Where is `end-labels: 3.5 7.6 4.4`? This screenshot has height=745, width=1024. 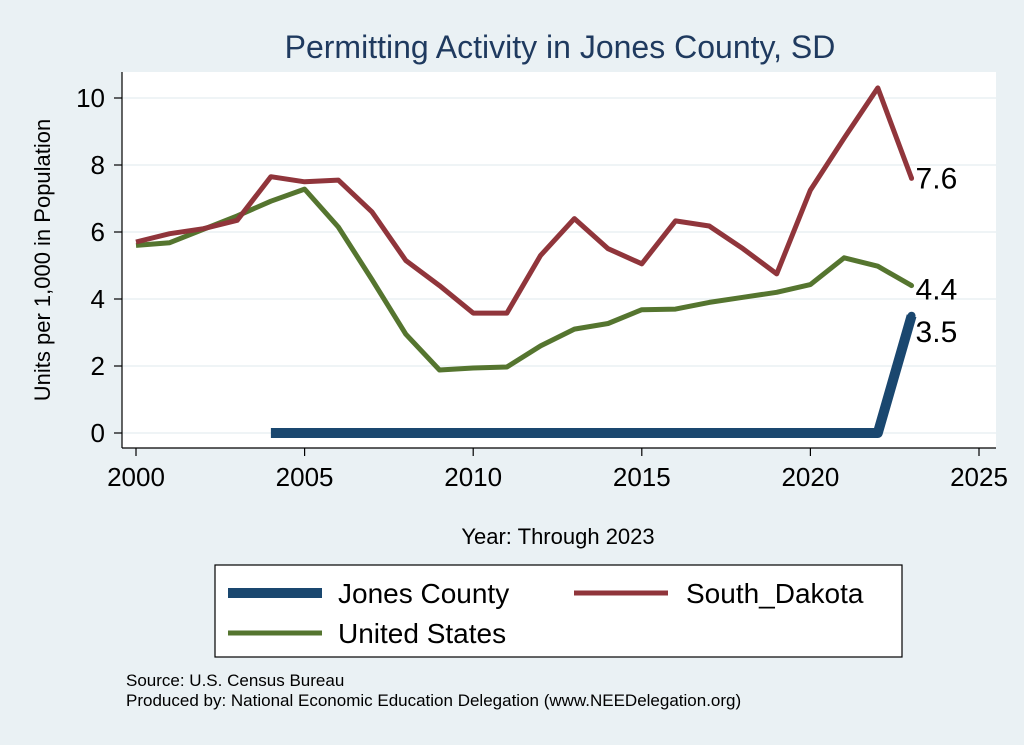
end-labels: 3.5 7.6 4.4 is located at coordinates (937, 255).